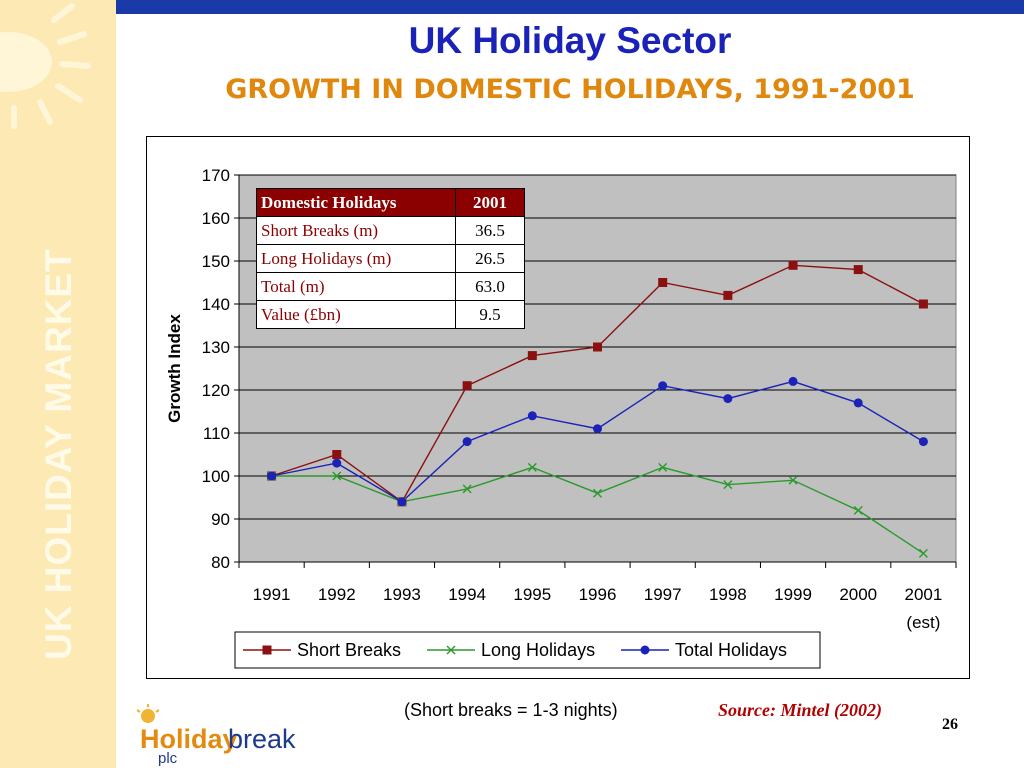 This screenshot has height=768, width=1024. Describe the element at coordinates (490, 258) in the screenshot. I see `table-row-value: 26.5` at that location.